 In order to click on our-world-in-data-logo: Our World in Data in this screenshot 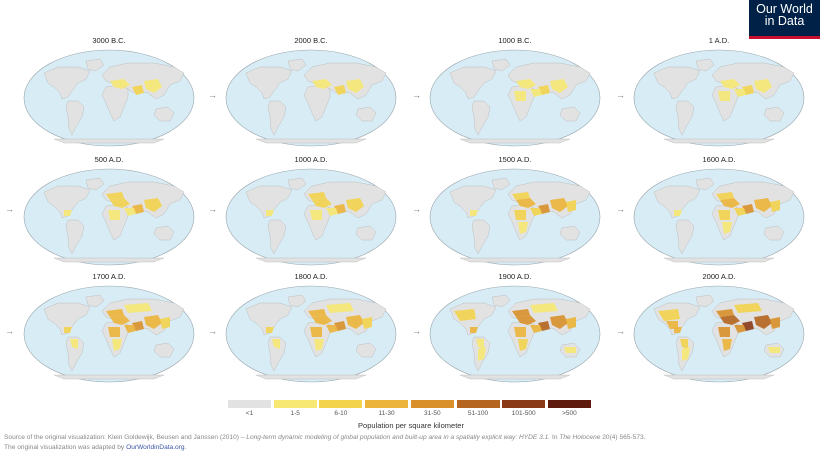, I will do `click(784, 19)`.